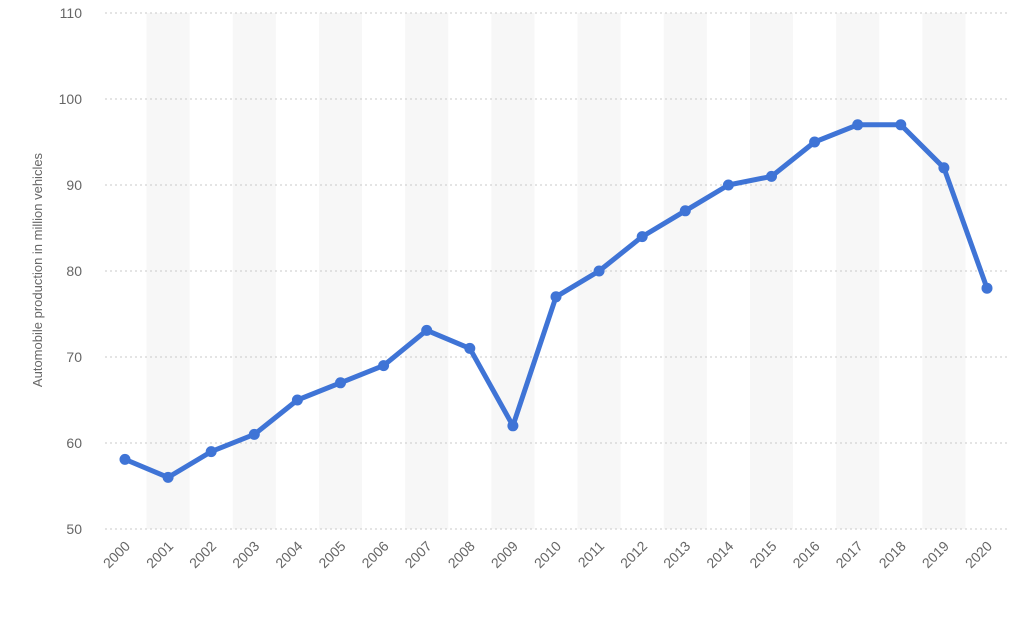  What do you see at coordinates (762, 554) in the screenshot?
I see `x-tick-label: 2015` at bounding box center [762, 554].